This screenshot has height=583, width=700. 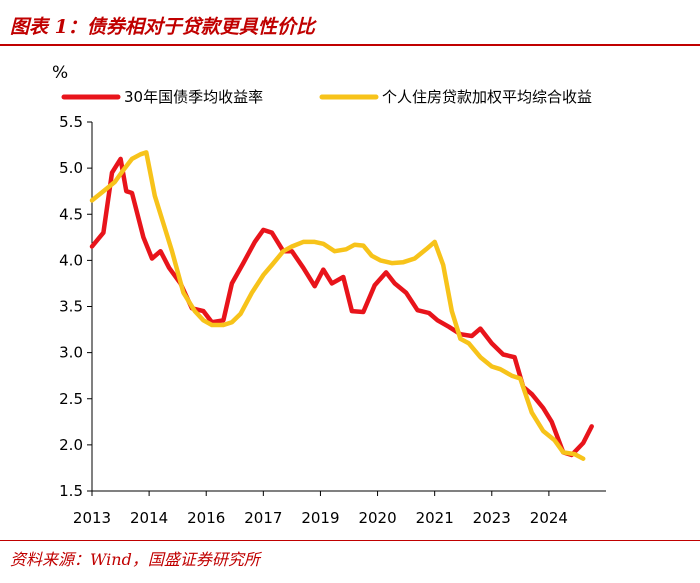 What do you see at coordinates (487, 97) in the screenshot?
I see `legend-label-mortgage-yield: 个人住房贷款加权平均综合收益` at bounding box center [487, 97].